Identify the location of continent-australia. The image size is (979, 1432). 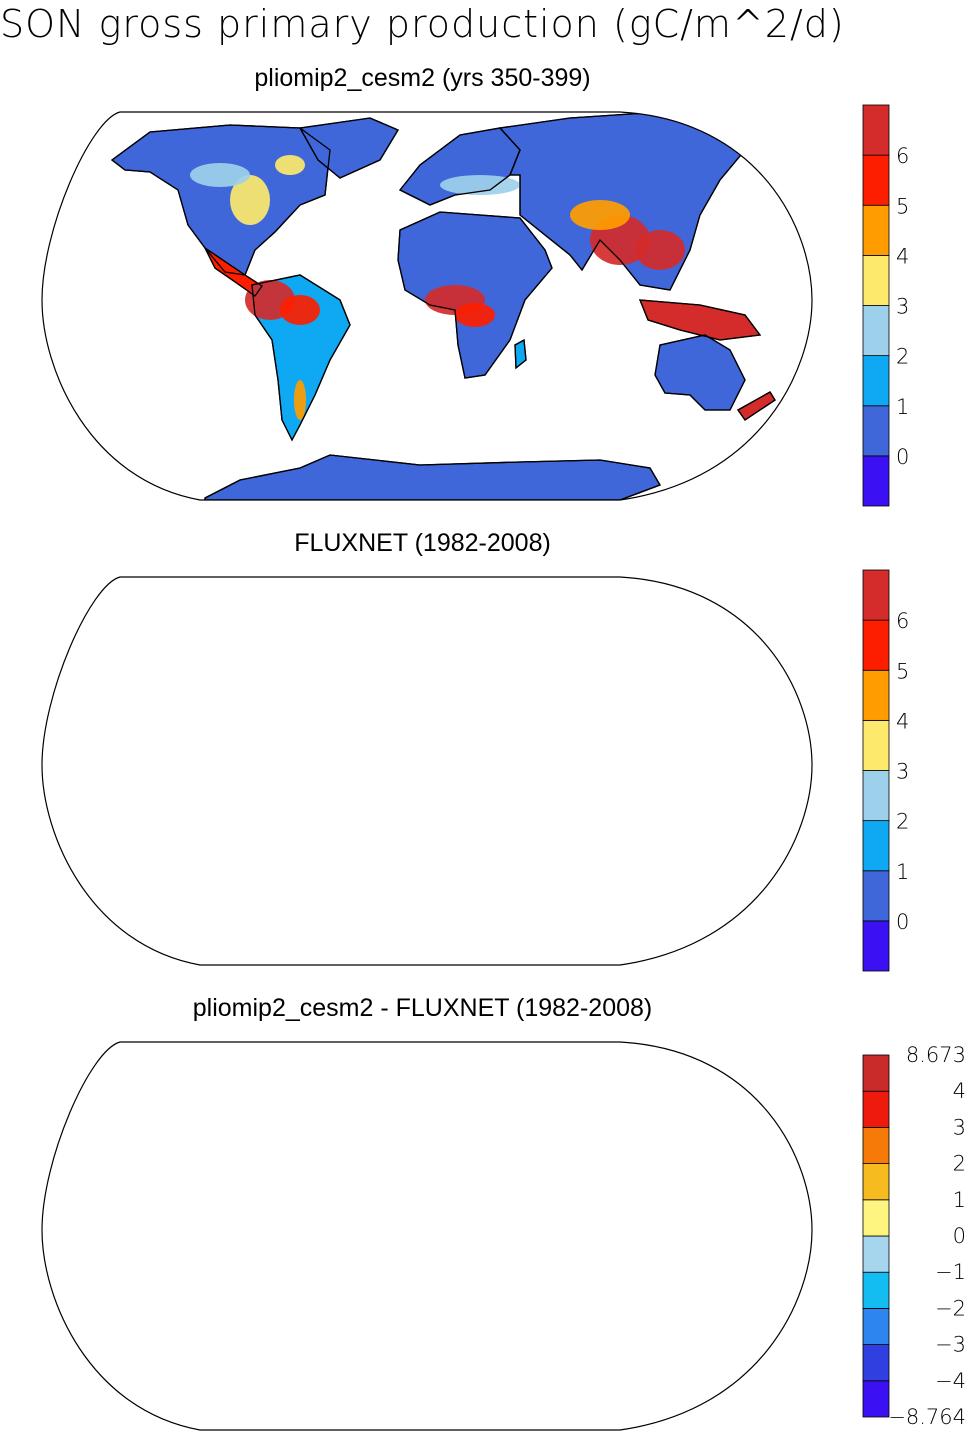
(700, 1302).